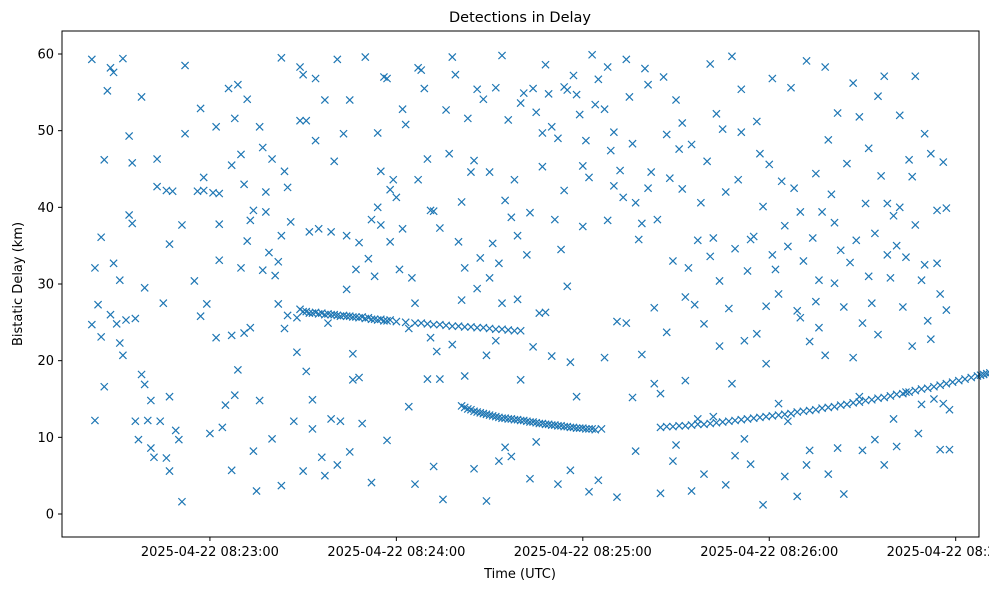 Image resolution: width=989 pixels, height=590 pixels. What do you see at coordinates (50, 515) in the screenshot?
I see `y-tick-label: 0` at bounding box center [50, 515].